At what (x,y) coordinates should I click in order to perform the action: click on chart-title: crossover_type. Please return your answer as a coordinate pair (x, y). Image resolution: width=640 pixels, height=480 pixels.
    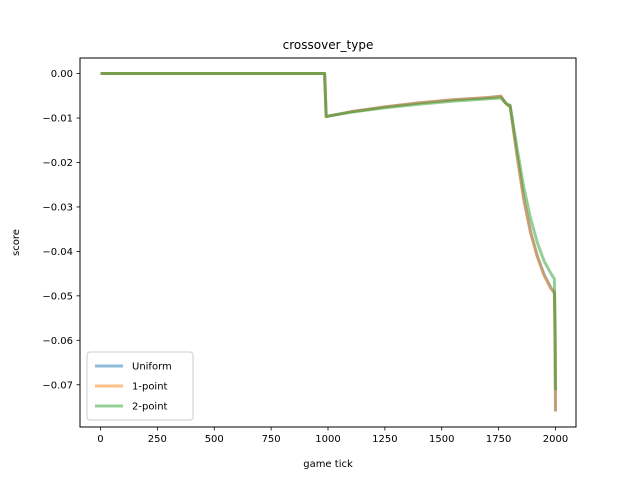
    Looking at the image, I should click on (328, 45).